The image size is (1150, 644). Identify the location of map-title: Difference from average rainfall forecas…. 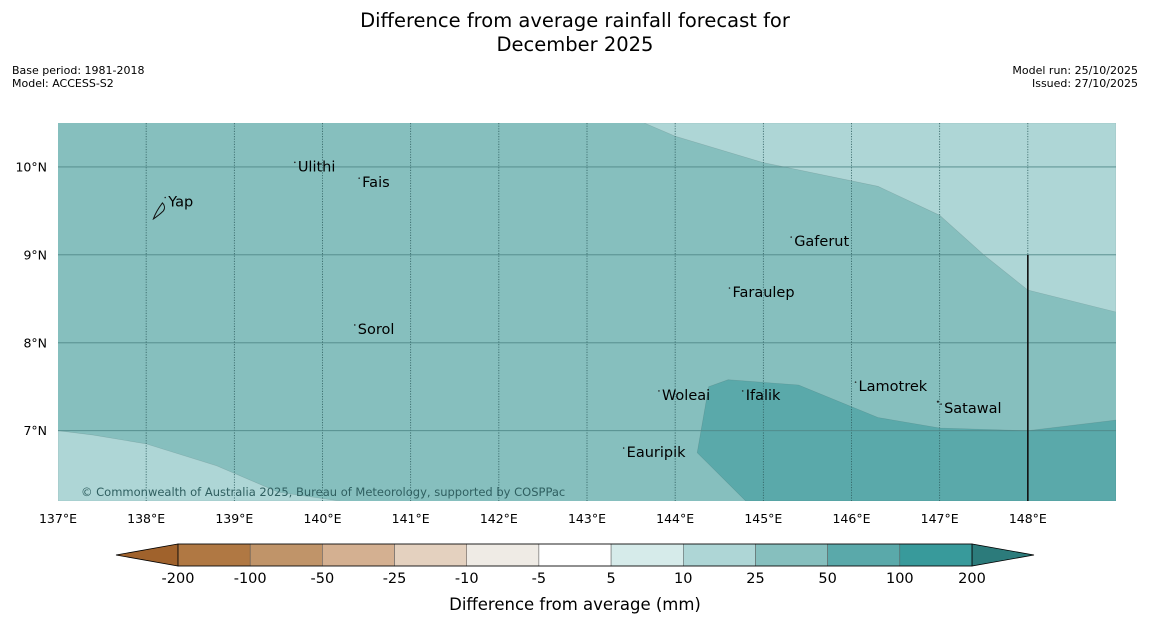
(575, 33).